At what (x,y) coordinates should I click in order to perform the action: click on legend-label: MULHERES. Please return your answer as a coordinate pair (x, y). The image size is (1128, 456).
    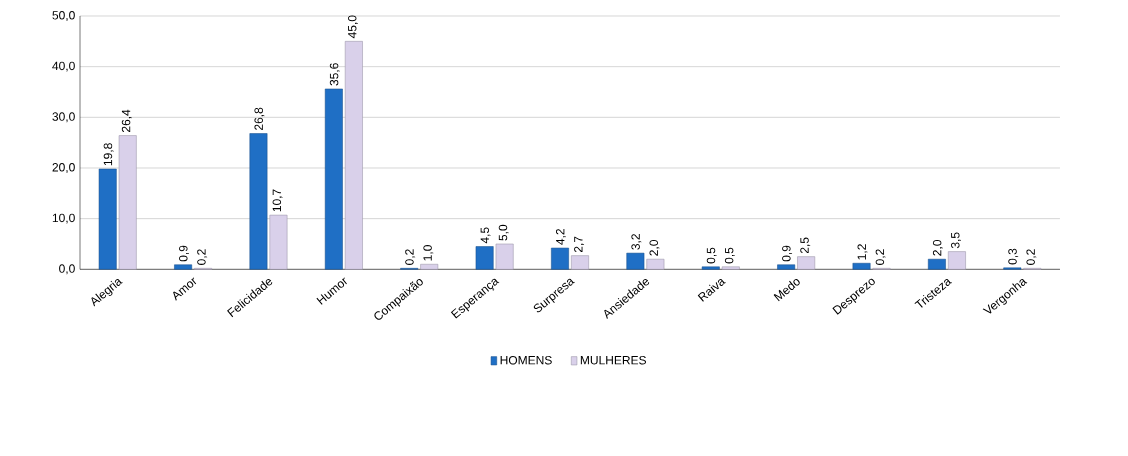
    Looking at the image, I should click on (613, 360).